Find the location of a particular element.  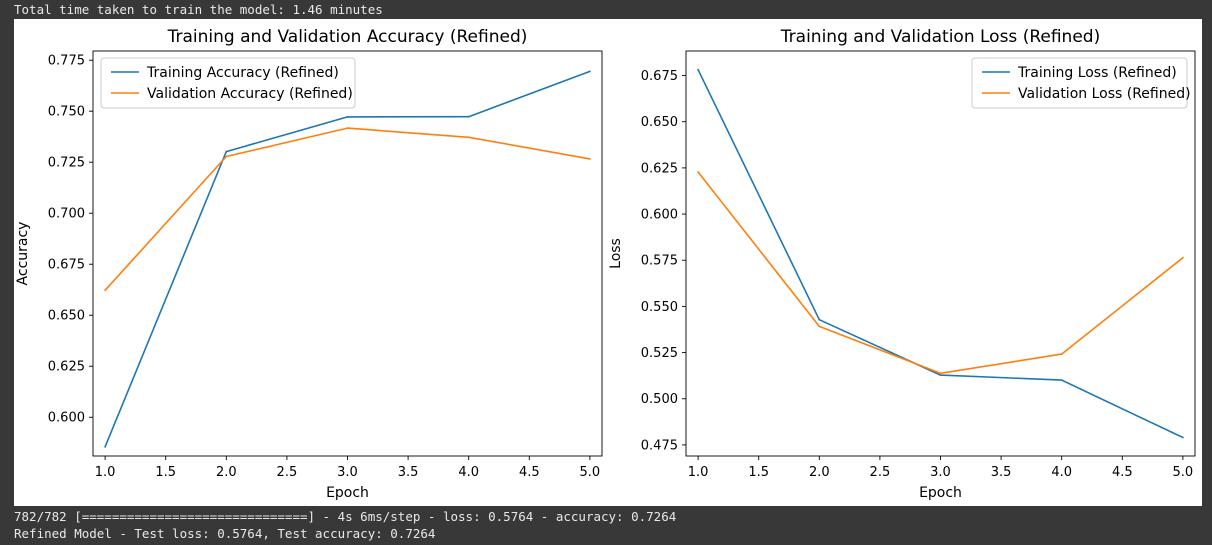

loss-y-tick-label: 0.575 is located at coordinates (659, 261).